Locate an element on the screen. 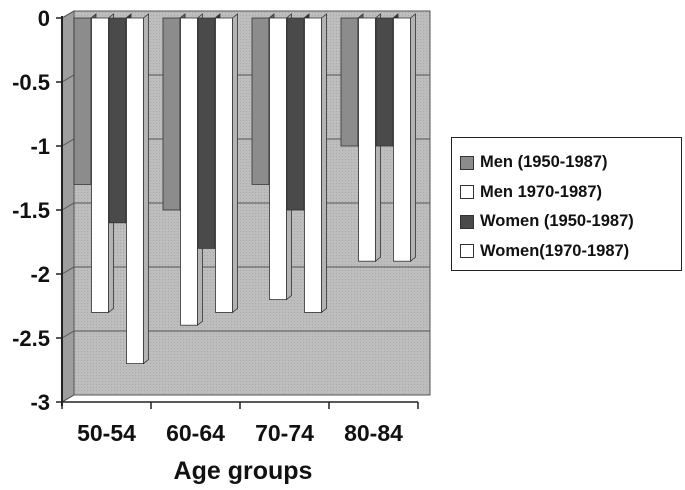 The width and height of the screenshot is (685, 490). legend-item: Women (1950-1987) is located at coordinates (570, 222).